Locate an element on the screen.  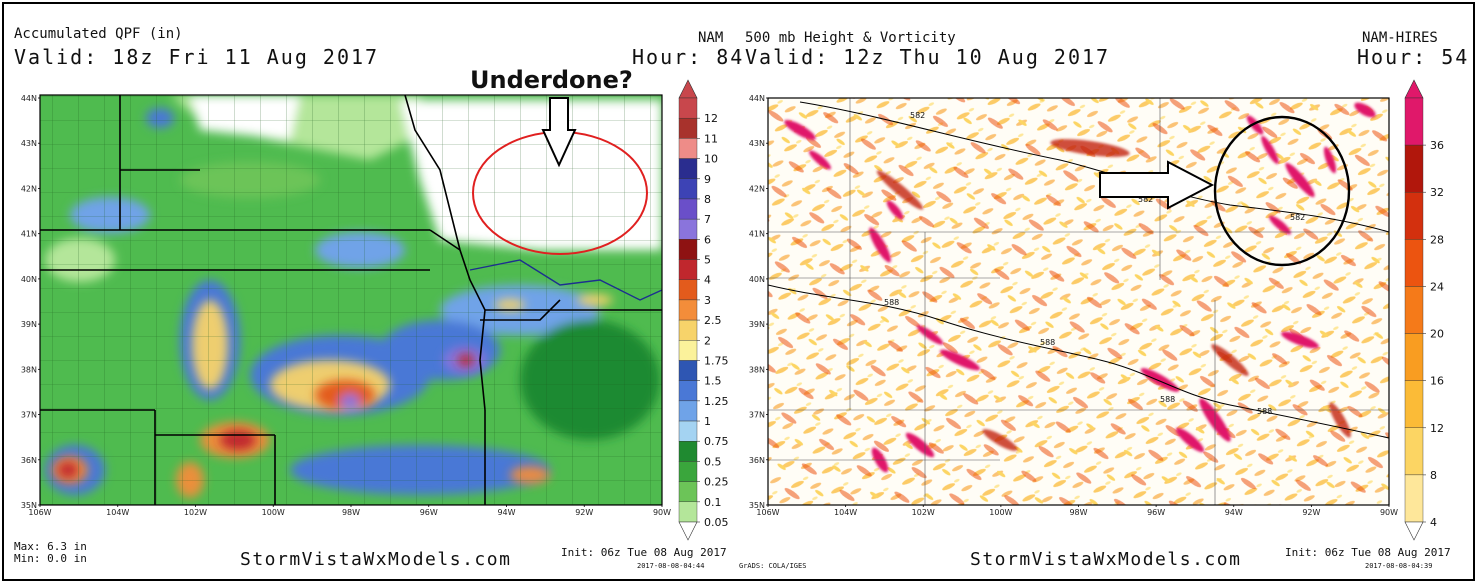
right-colorbar: 36 32 28 24 20 16 12 8 4 is located at coordinates (1424, 310).